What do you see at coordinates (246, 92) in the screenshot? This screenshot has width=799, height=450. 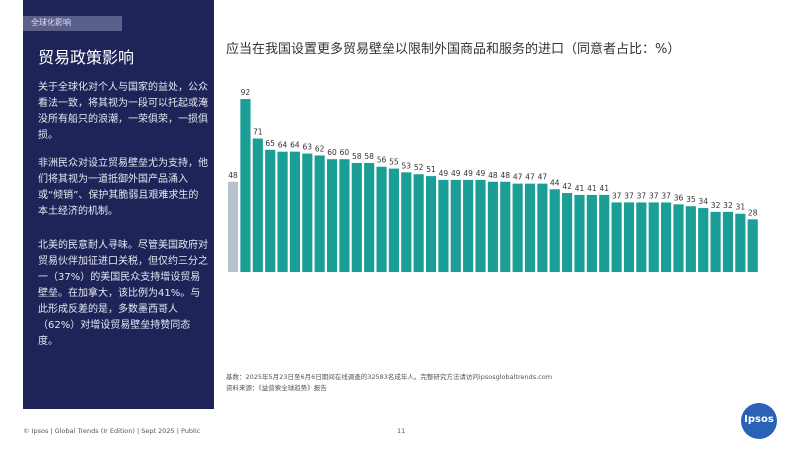 I see `bar-value-label: 92` at bounding box center [246, 92].